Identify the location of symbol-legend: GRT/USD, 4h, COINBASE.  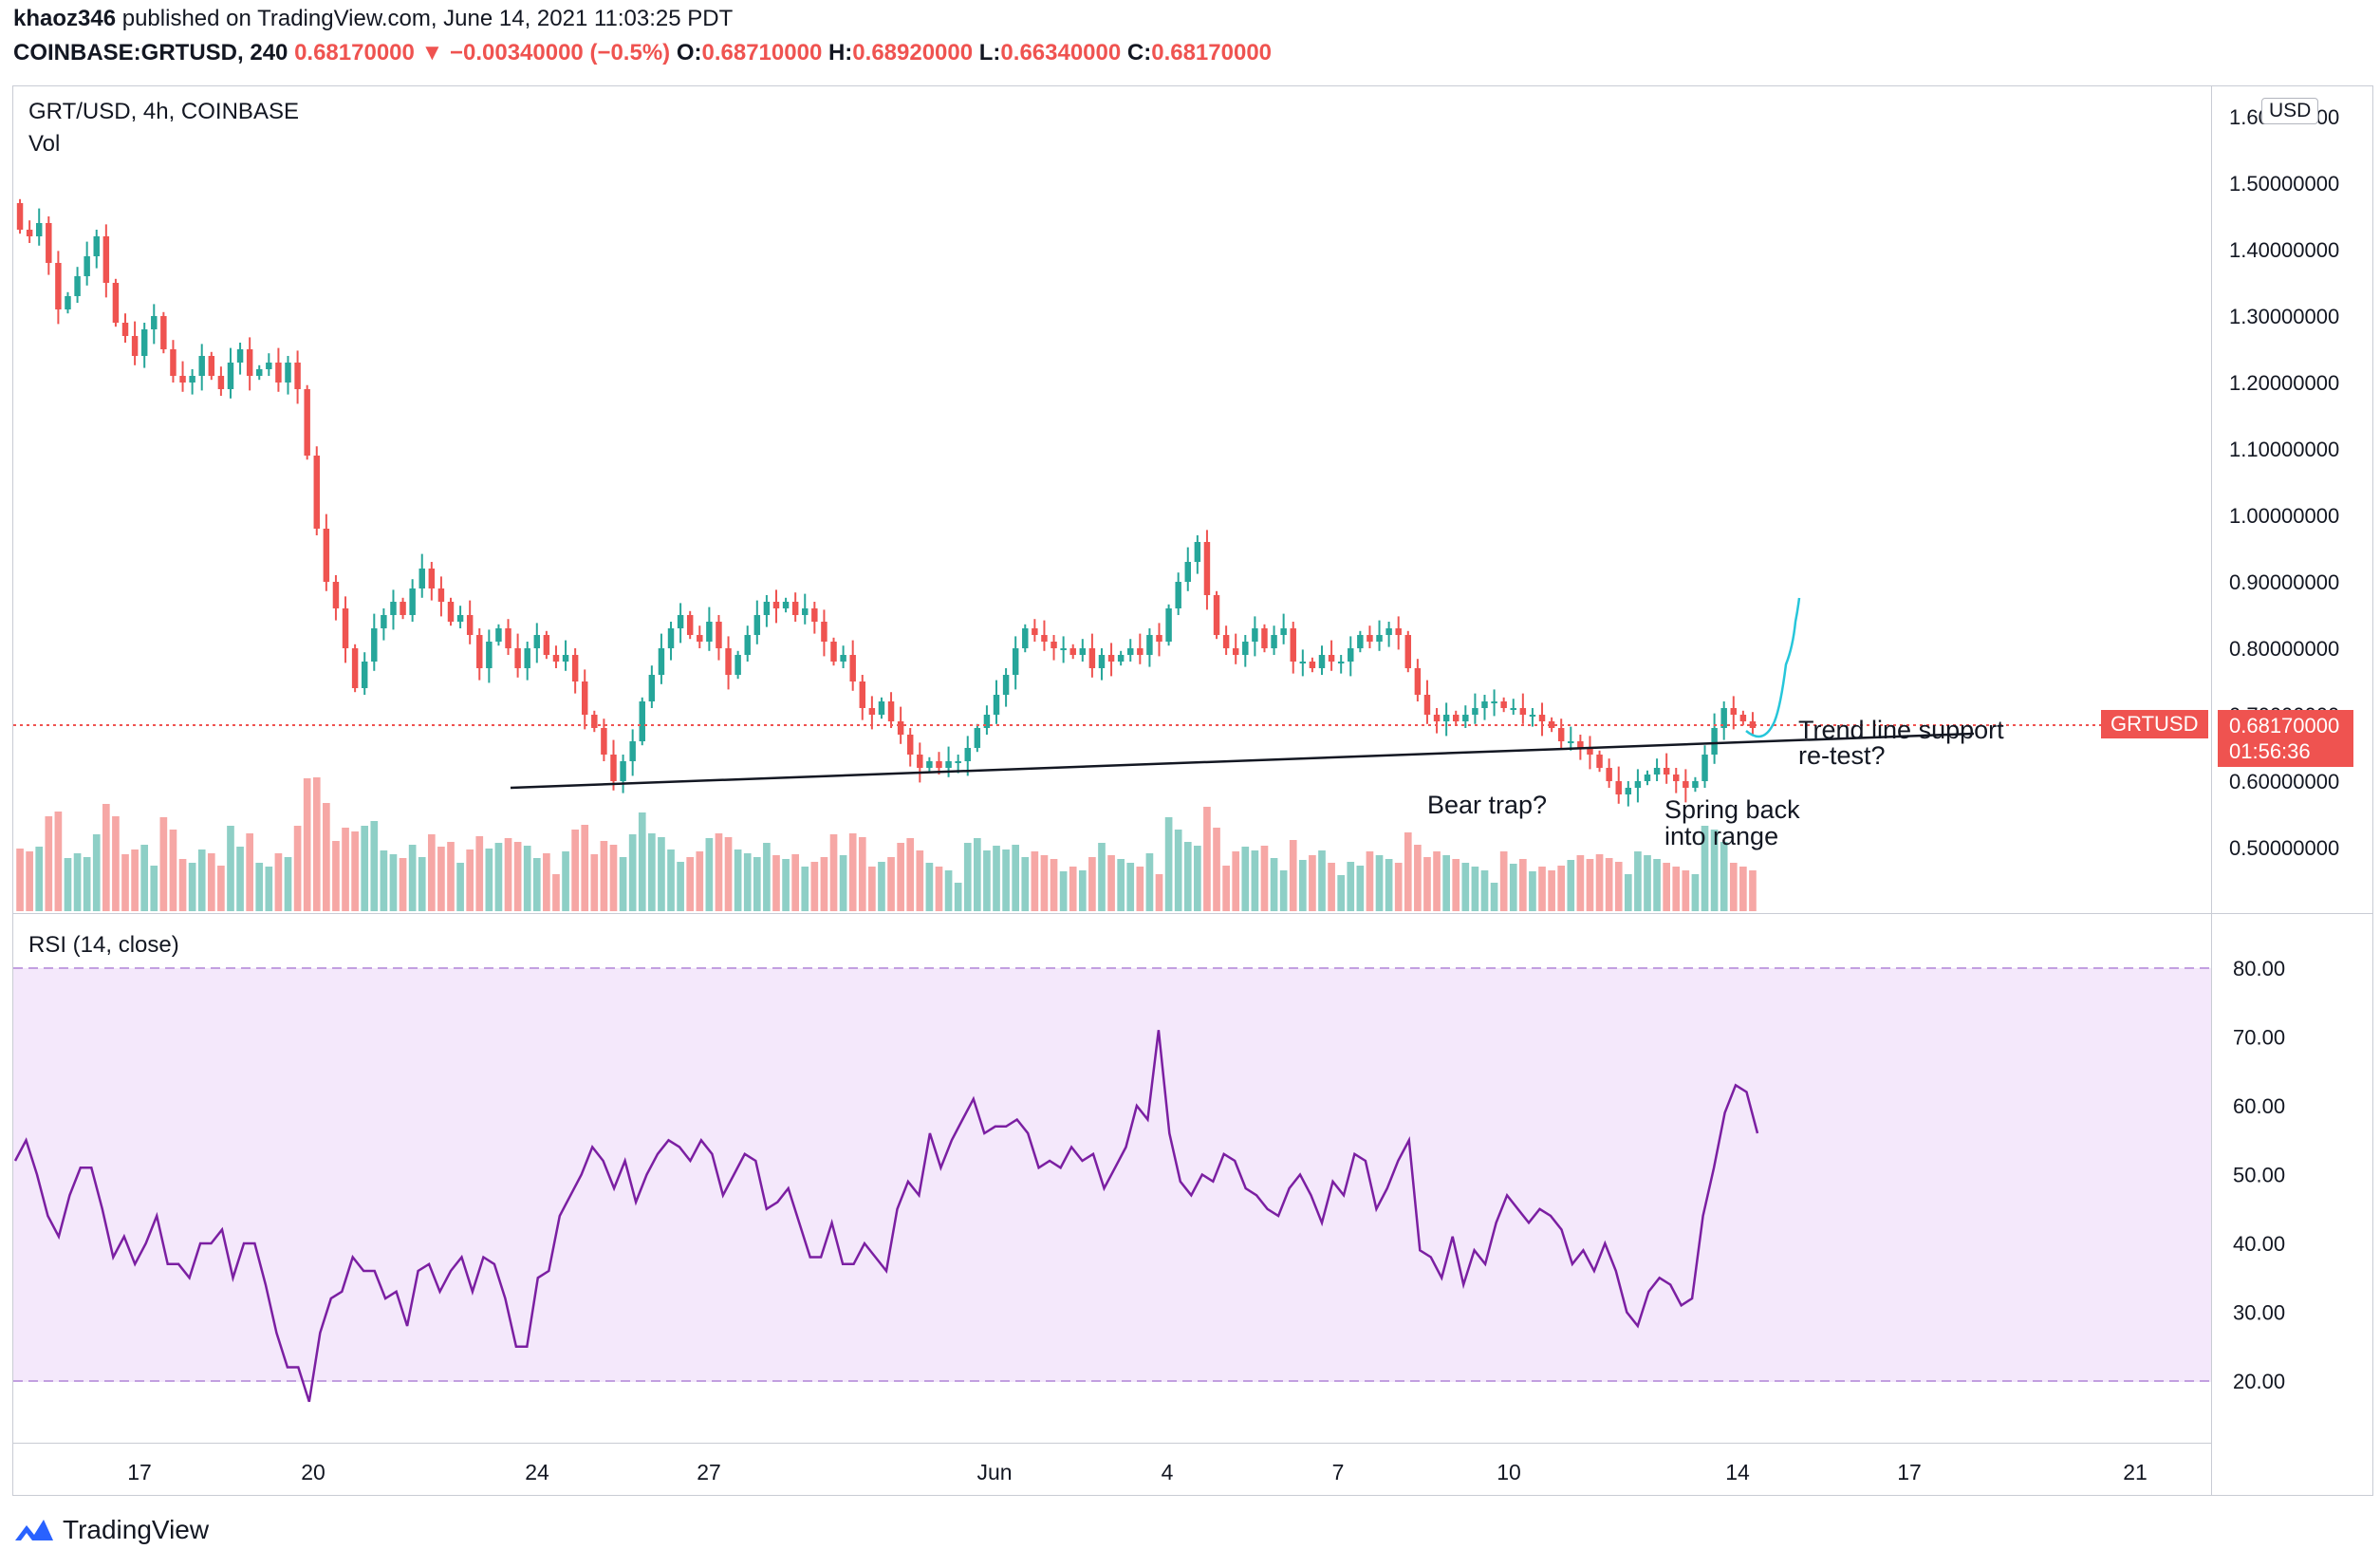
(163, 112).